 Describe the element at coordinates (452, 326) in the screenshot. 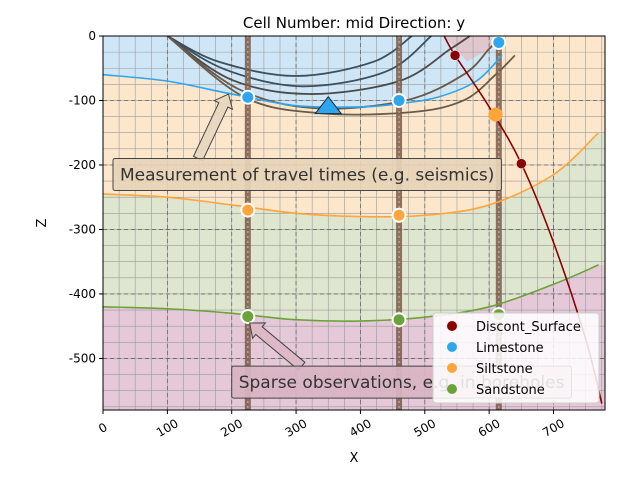

I see `legend-marker-discont_surface` at that location.